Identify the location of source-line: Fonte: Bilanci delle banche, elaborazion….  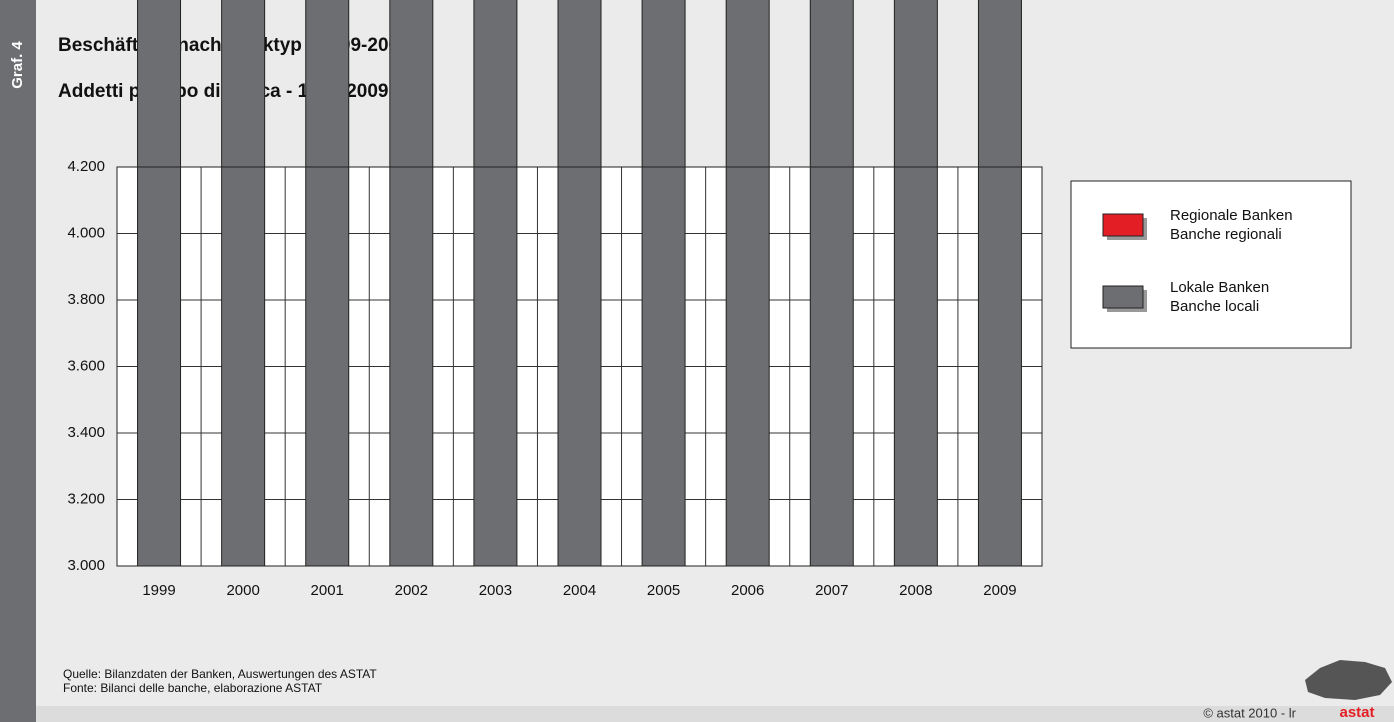
(193, 688).